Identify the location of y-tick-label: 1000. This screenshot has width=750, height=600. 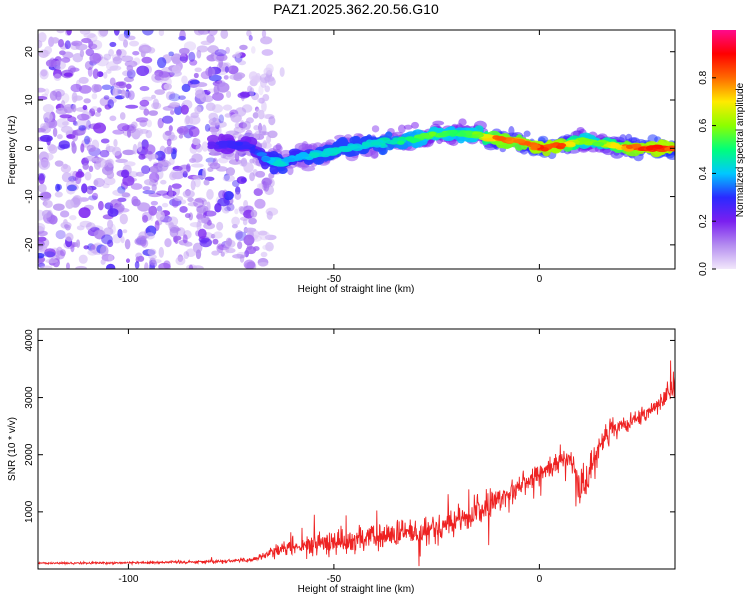
(29, 511).